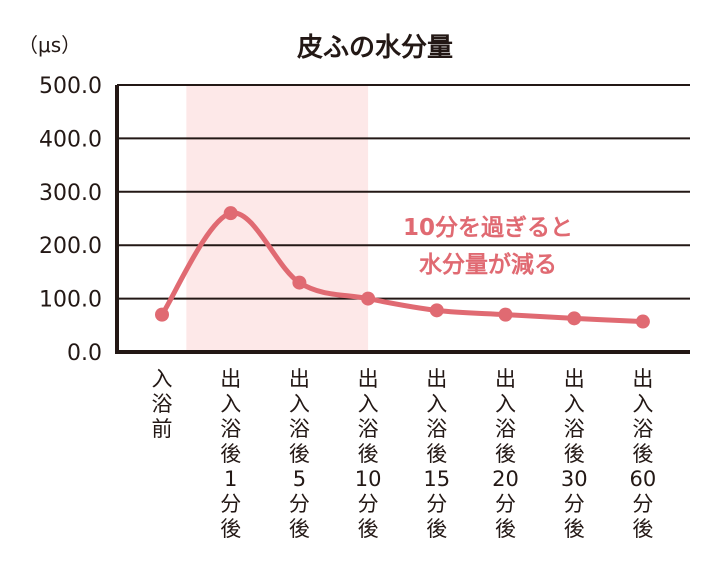 Image resolution: width=706 pixels, height=584 pixels. Describe the element at coordinates (299, 454) in the screenshot. I see `x-tick-label: 出入浴後 5 分後` at that location.